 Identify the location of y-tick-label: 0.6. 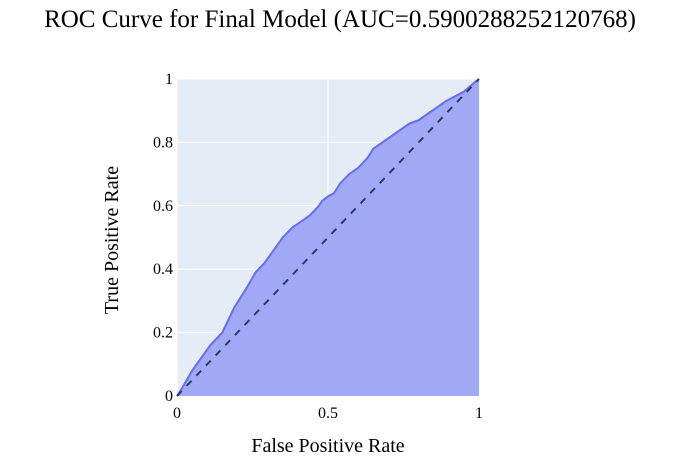
(163, 206).